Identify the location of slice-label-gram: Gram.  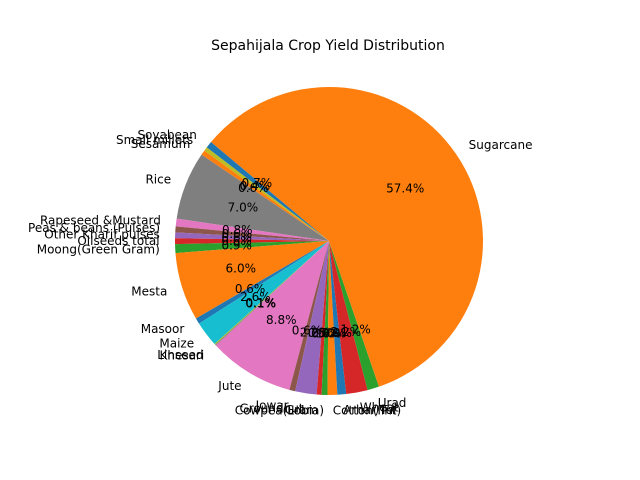
(301, 410).